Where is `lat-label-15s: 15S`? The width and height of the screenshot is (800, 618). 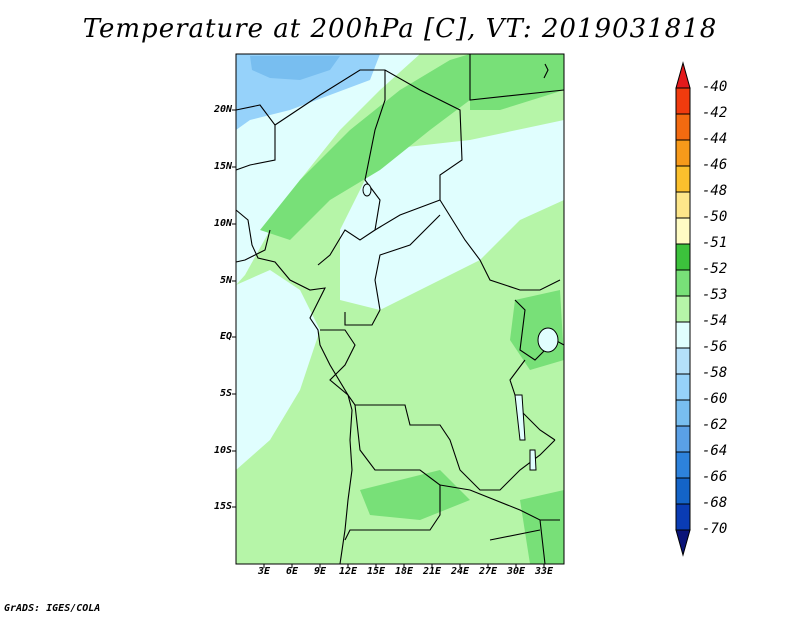
lat-label-15s: 15S is located at coordinates (222, 506).